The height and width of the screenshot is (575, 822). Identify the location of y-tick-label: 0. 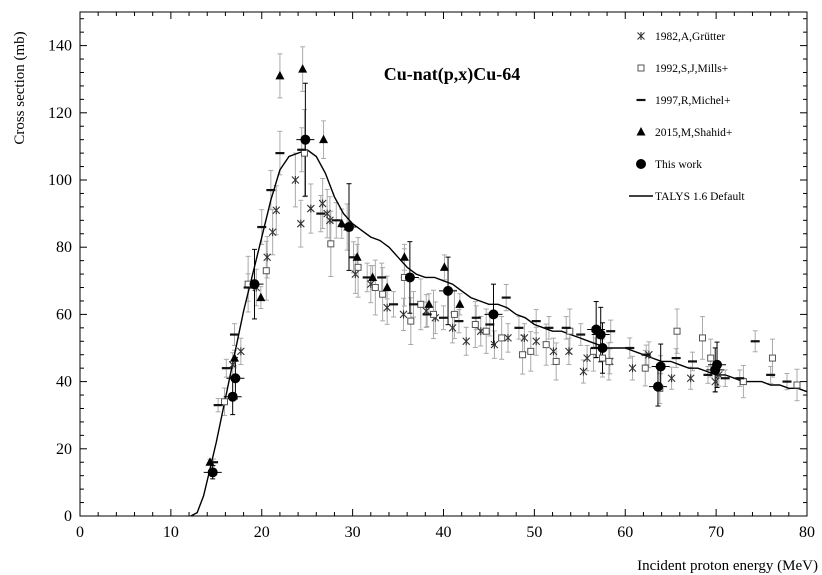
(68, 516).